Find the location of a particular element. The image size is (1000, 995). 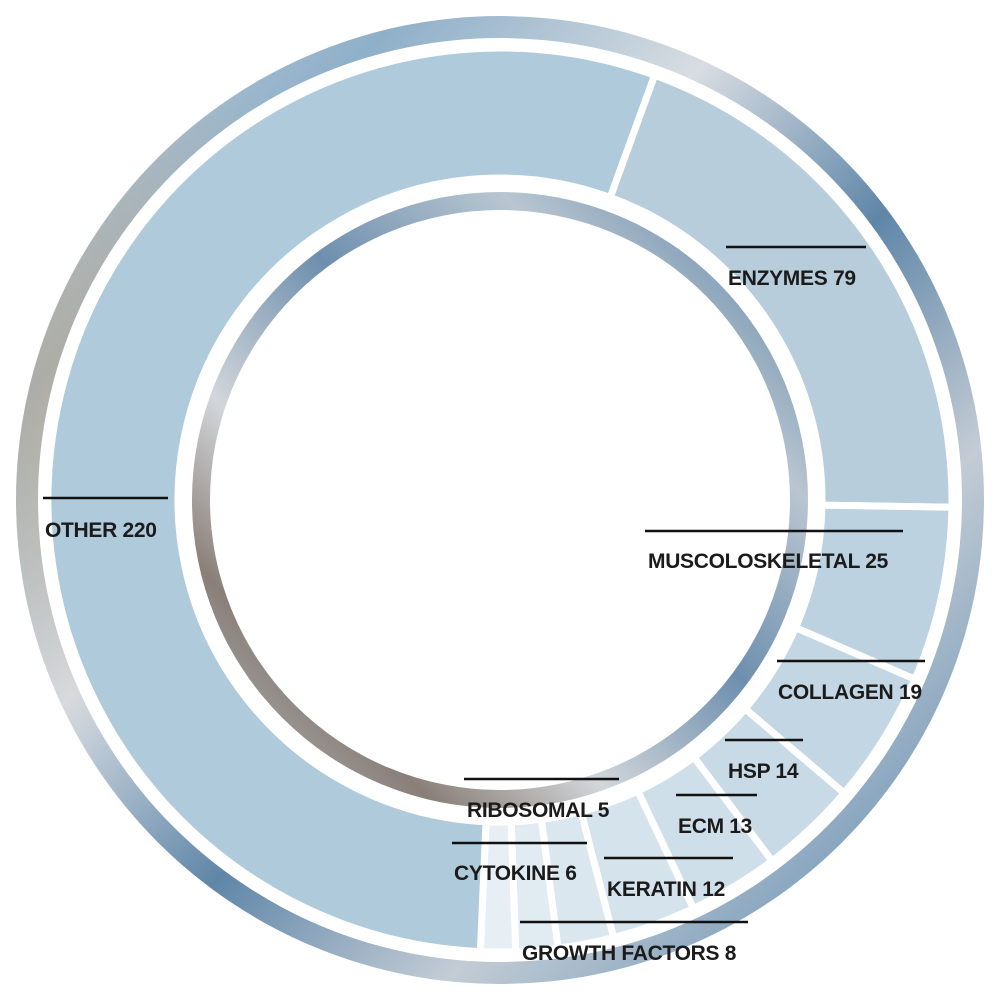

label-ribosomal: RIBOSOMAL 5 is located at coordinates (538, 810).